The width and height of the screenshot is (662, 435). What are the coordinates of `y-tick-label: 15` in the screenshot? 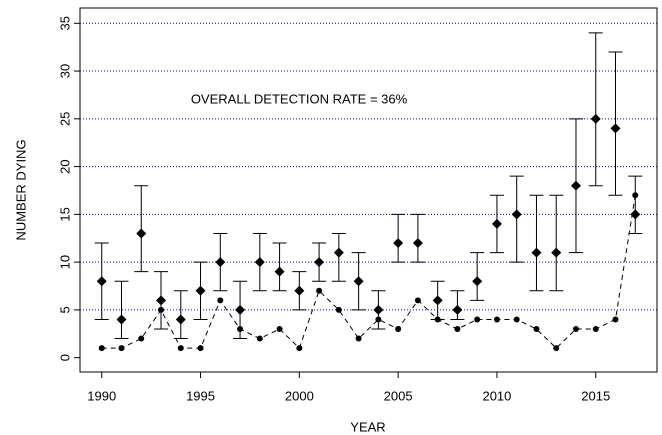 It's located at (64, 214).